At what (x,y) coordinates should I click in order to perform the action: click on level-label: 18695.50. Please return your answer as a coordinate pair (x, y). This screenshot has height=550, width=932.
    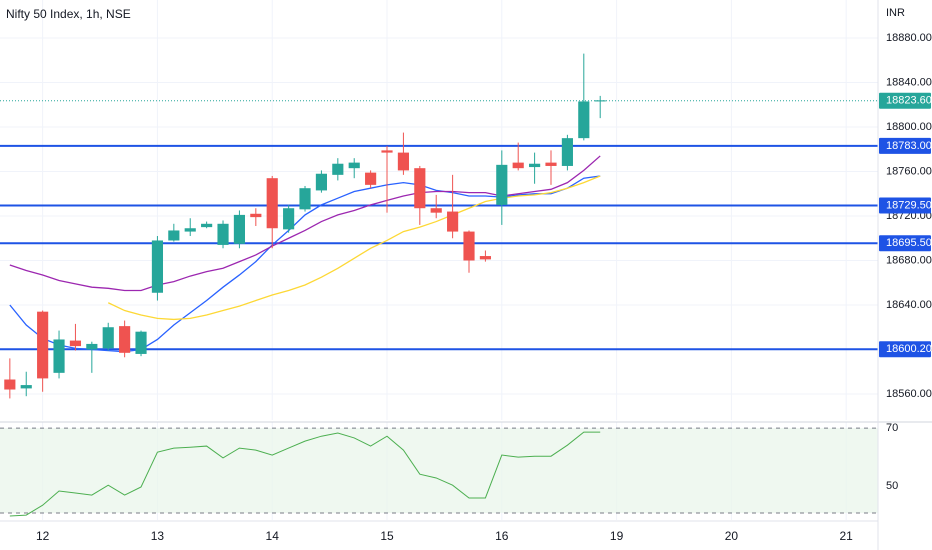
    Looking at the image, I should click on (909, 243).